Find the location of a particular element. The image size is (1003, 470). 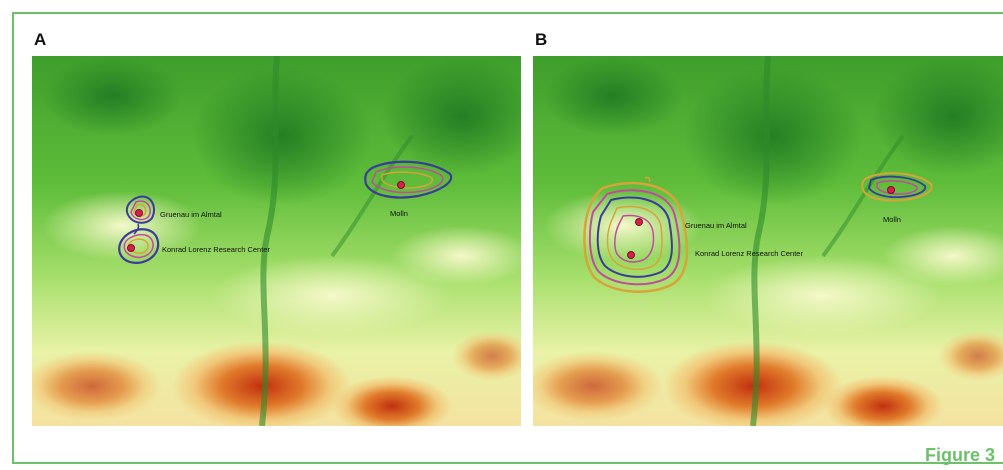

panel-a-letter: A is located at coordinates (40, 39).